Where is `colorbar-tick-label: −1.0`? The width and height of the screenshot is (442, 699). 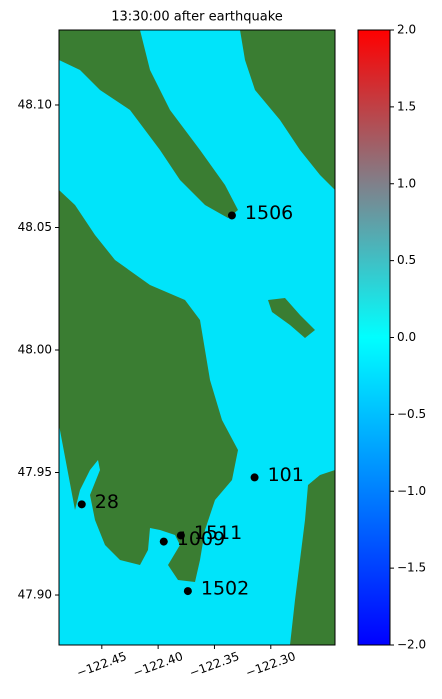 colorbar-tick-label: −1.0 is located at coordinates (411, 491).